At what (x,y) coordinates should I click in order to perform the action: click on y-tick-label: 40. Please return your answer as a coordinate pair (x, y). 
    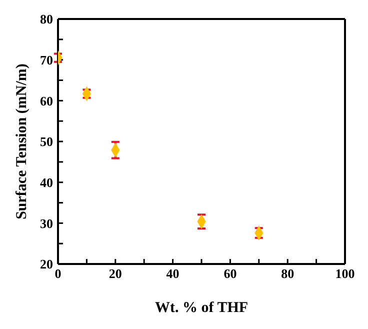
    Looking at the image, I should click on (46, 182).